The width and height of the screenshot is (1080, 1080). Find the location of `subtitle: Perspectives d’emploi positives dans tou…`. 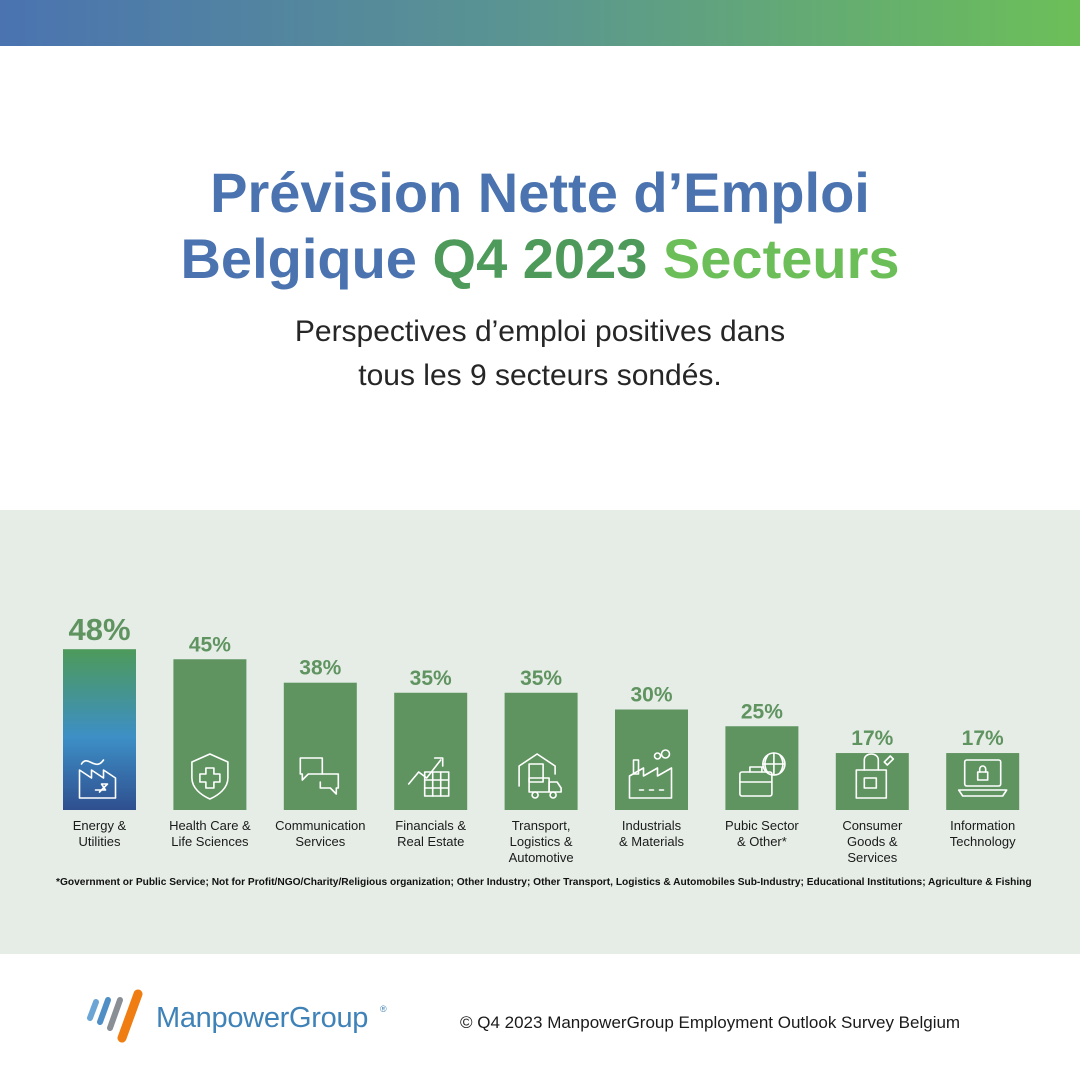

subtitle: Perspectives d’emploi positives dans tou… is located at coordinates (540, 354).